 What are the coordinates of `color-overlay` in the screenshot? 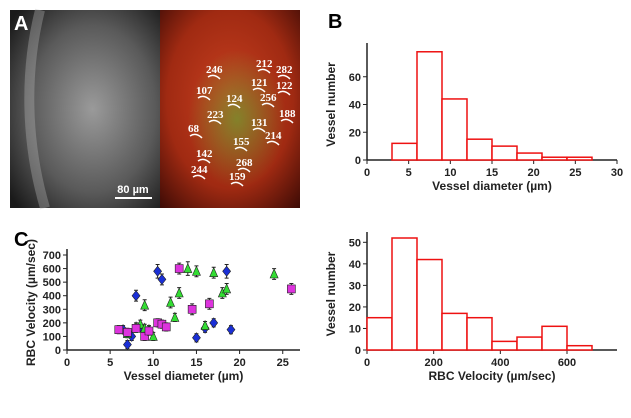 It's located at (230, 109).